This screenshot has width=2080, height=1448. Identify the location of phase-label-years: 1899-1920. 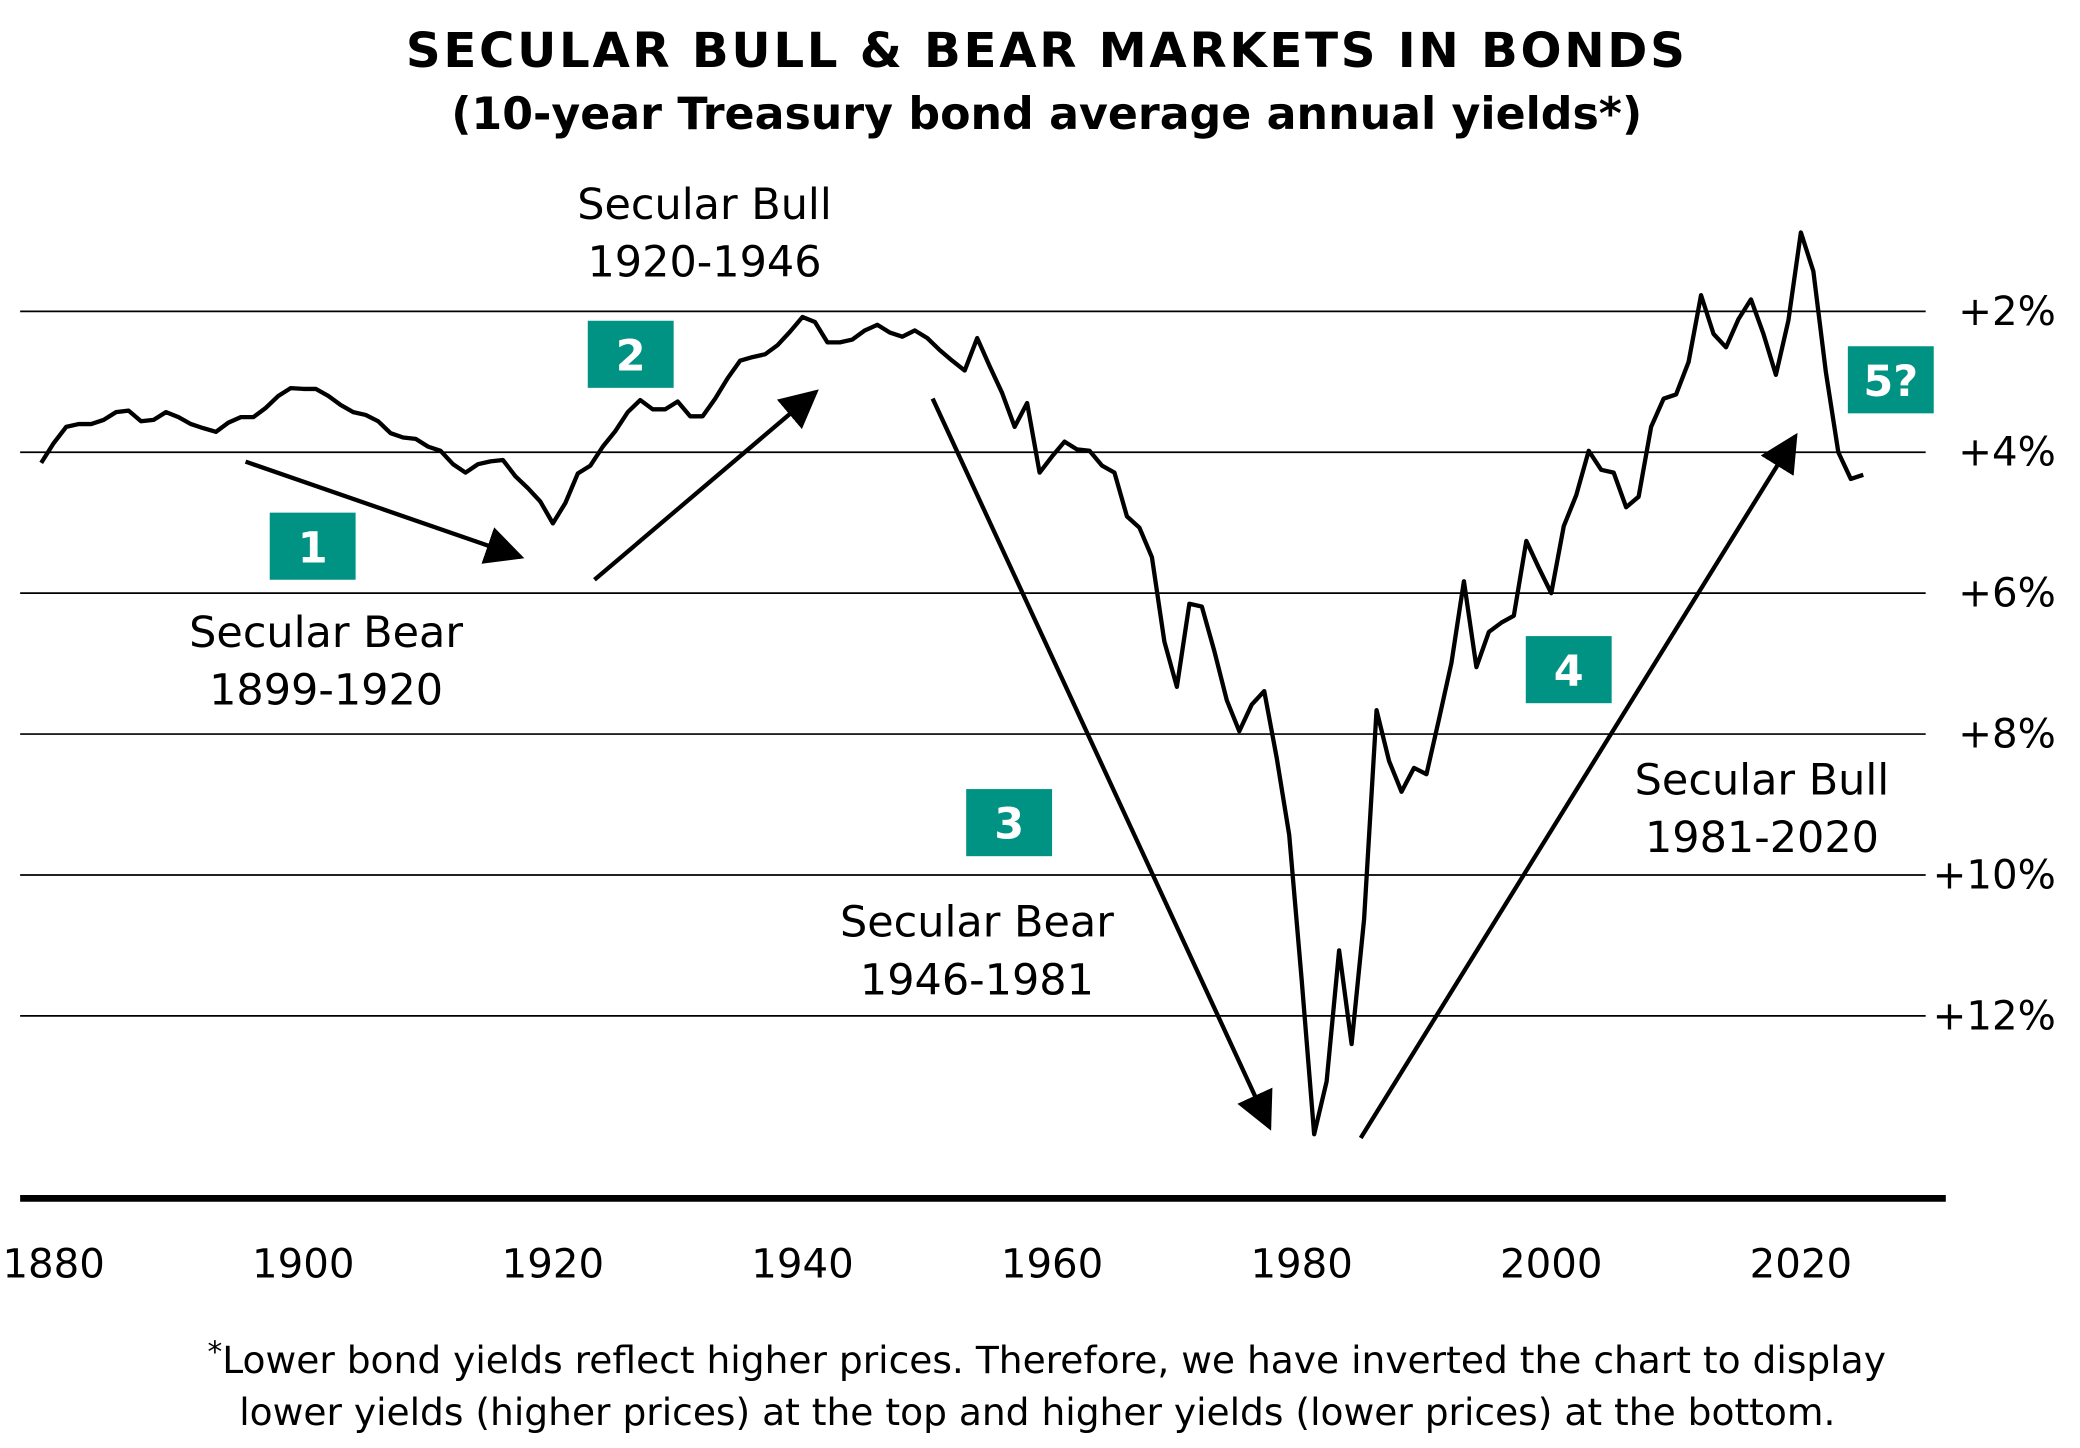
(326, 691).